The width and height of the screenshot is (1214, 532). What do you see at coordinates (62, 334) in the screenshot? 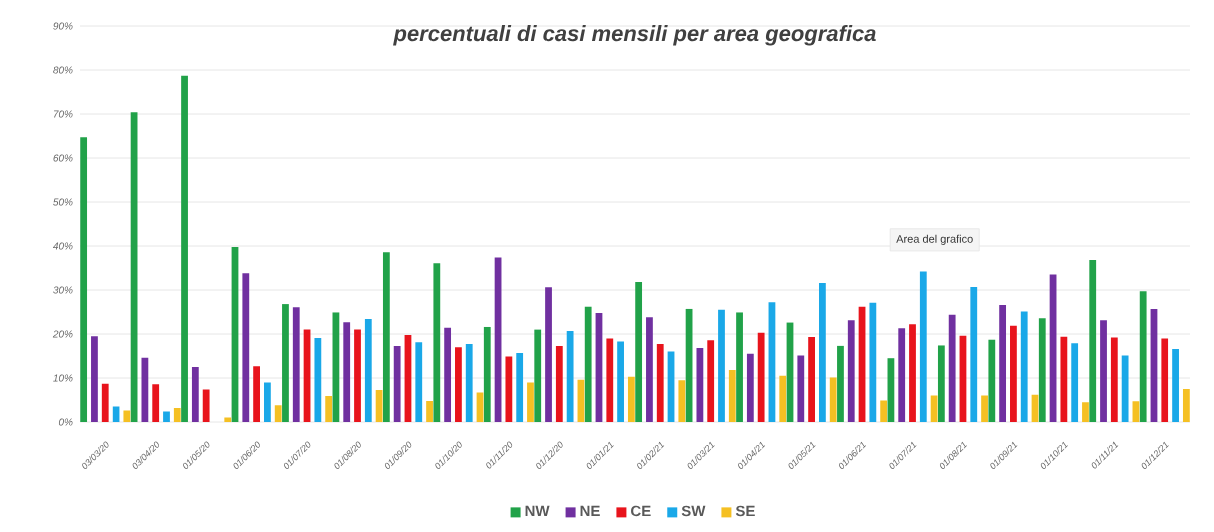
I see `y-tick-label: 20%` at bounding box center [62, 334].